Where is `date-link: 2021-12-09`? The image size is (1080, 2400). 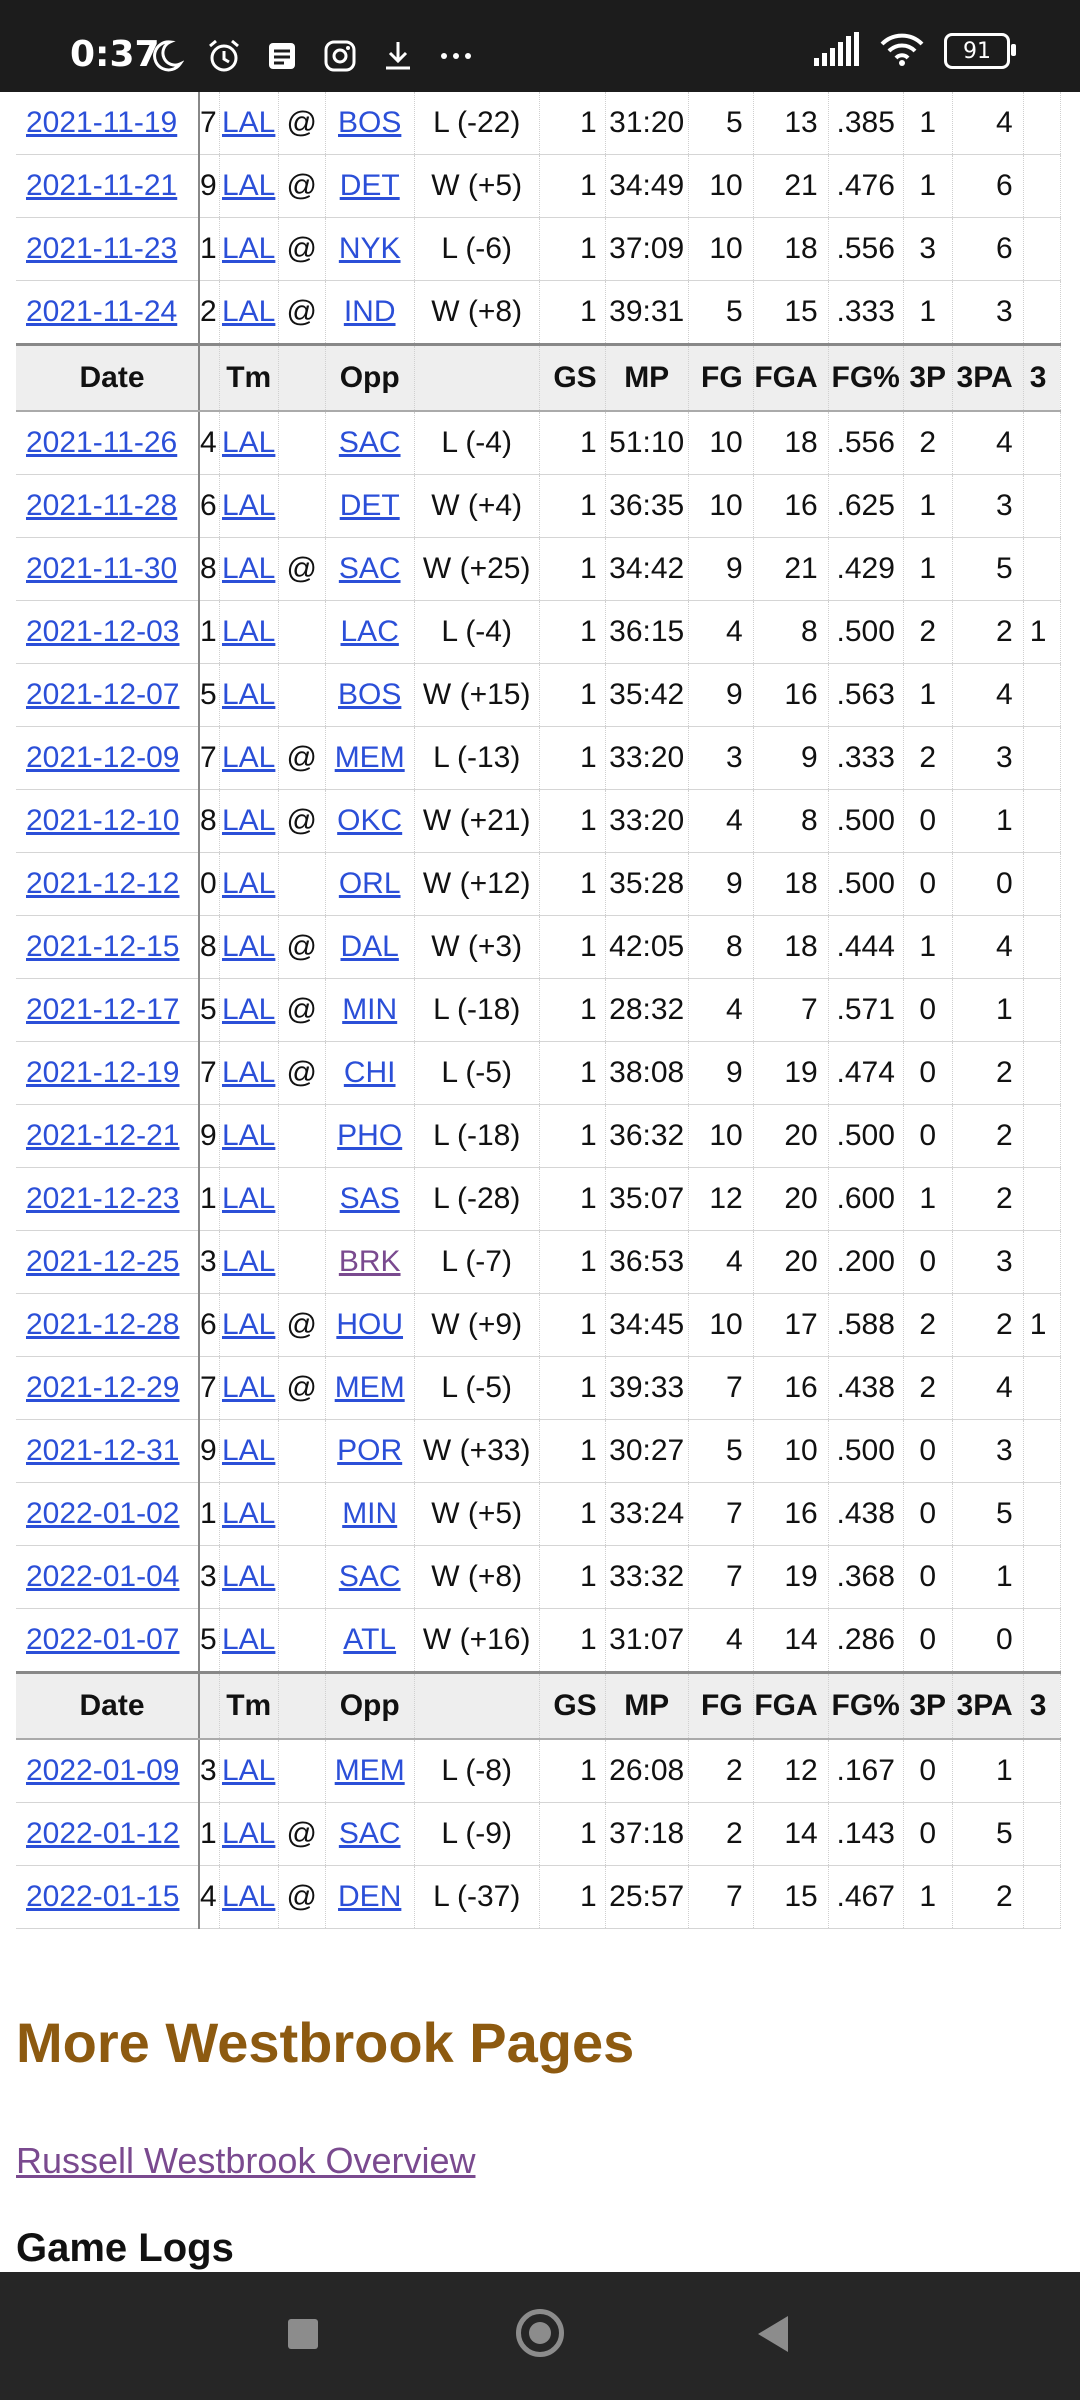 date-link: 2021-12-09 is located at coordinates (103, 757).